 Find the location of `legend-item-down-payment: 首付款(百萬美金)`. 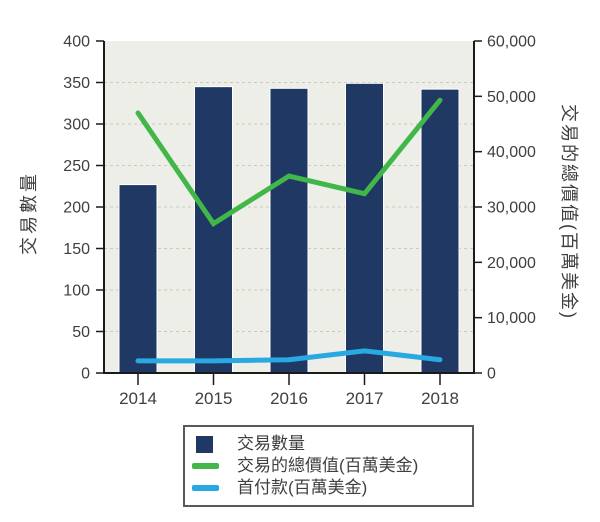

legend-item-down-payment: 首付款(百萬美金) is located at coordinates (328, 488).